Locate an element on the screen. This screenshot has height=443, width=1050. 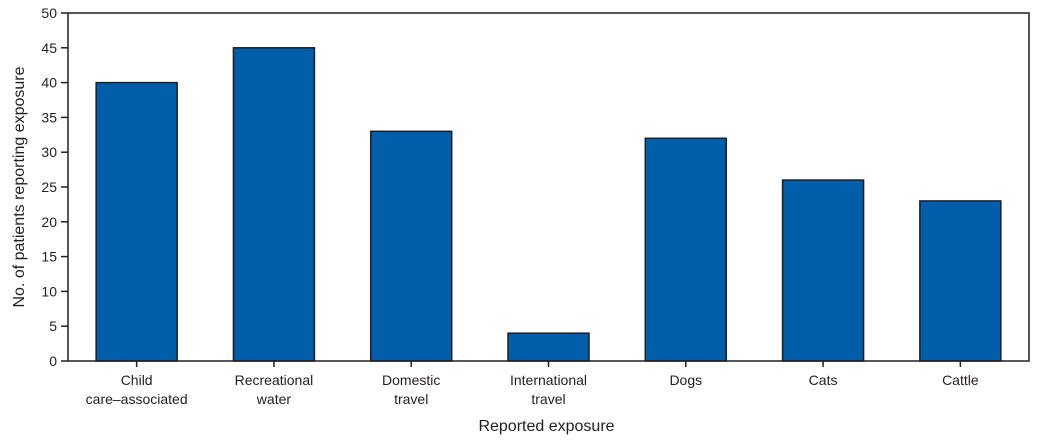
x-category-label: Child care–associated is located at coordinates (137, 389).